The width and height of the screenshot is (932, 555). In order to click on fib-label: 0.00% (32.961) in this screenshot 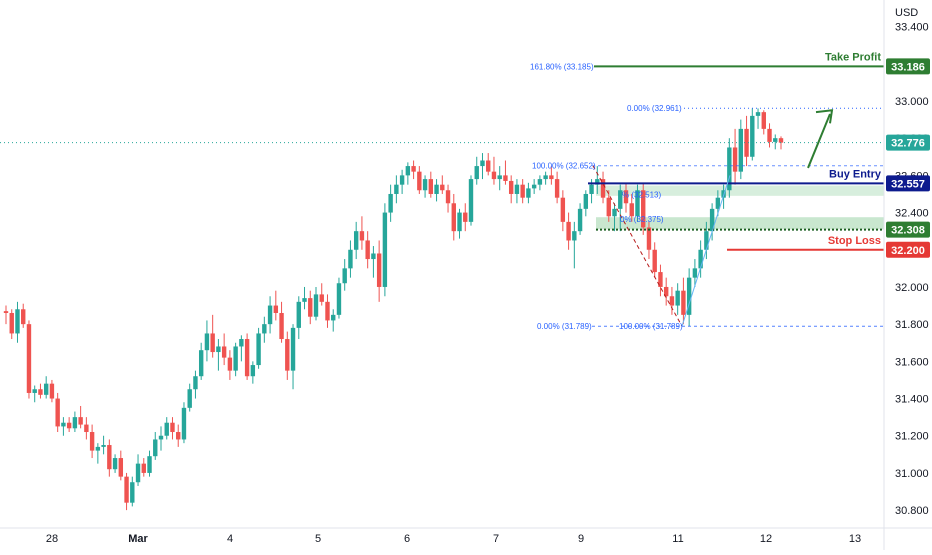, I will do `click(654, 108)`.